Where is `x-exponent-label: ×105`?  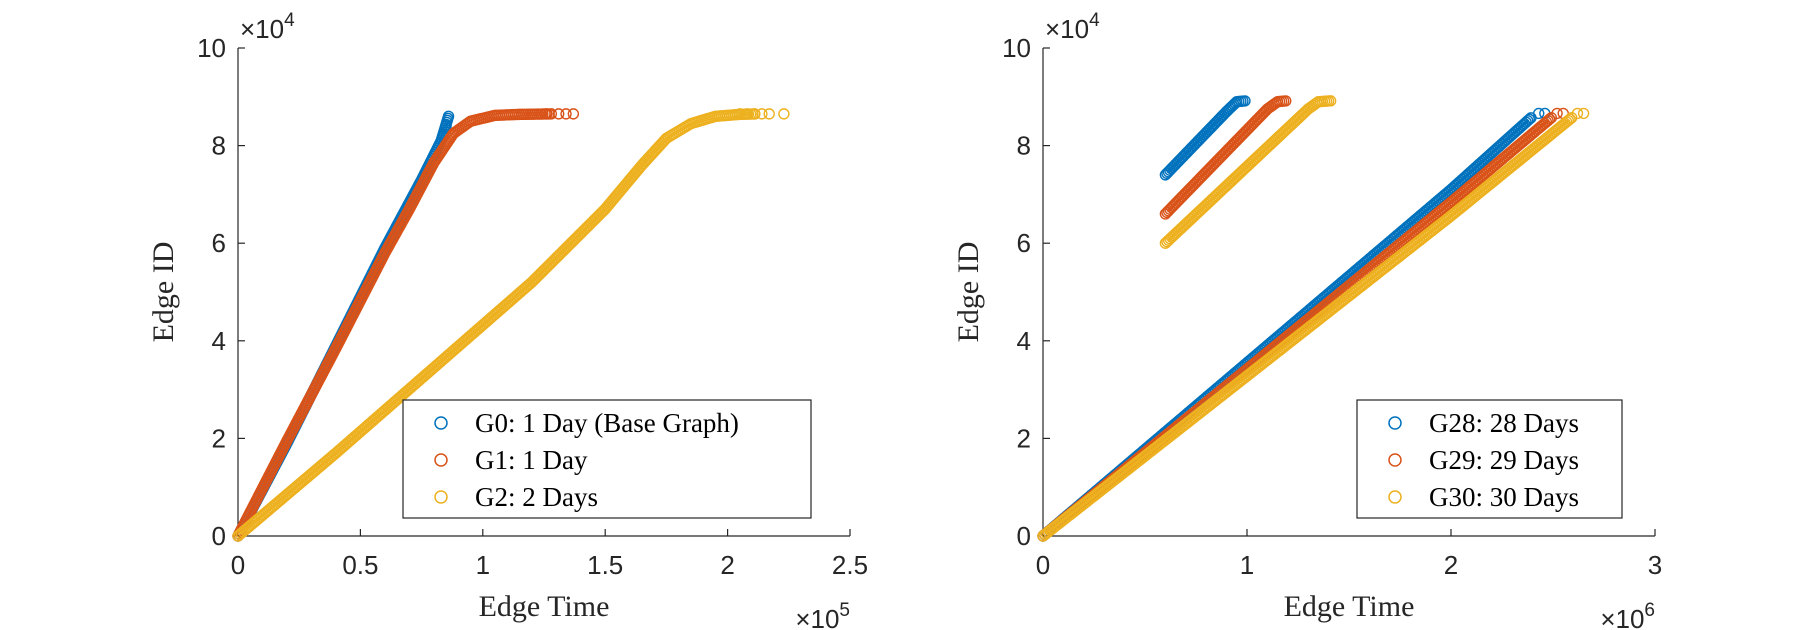
x-exponent-label: ×105 is located at coordinates (822, 615).